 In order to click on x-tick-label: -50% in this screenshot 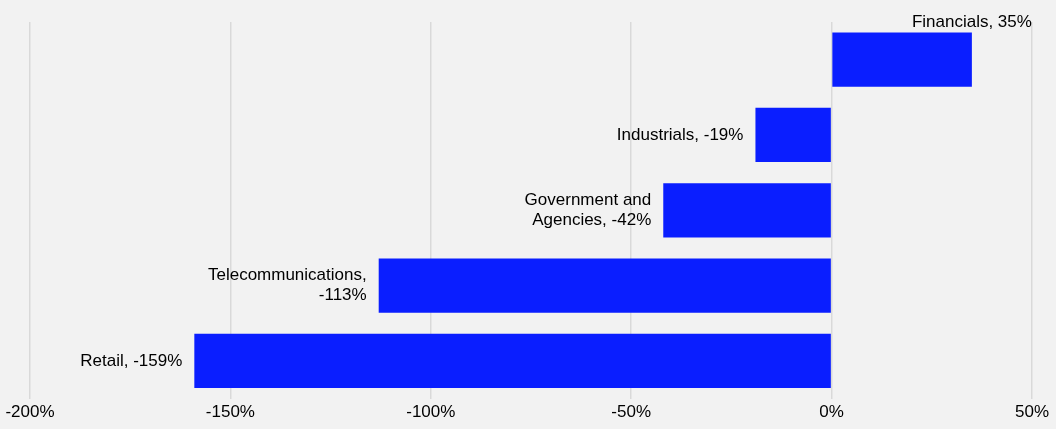, I will do `click(631, 412)`.